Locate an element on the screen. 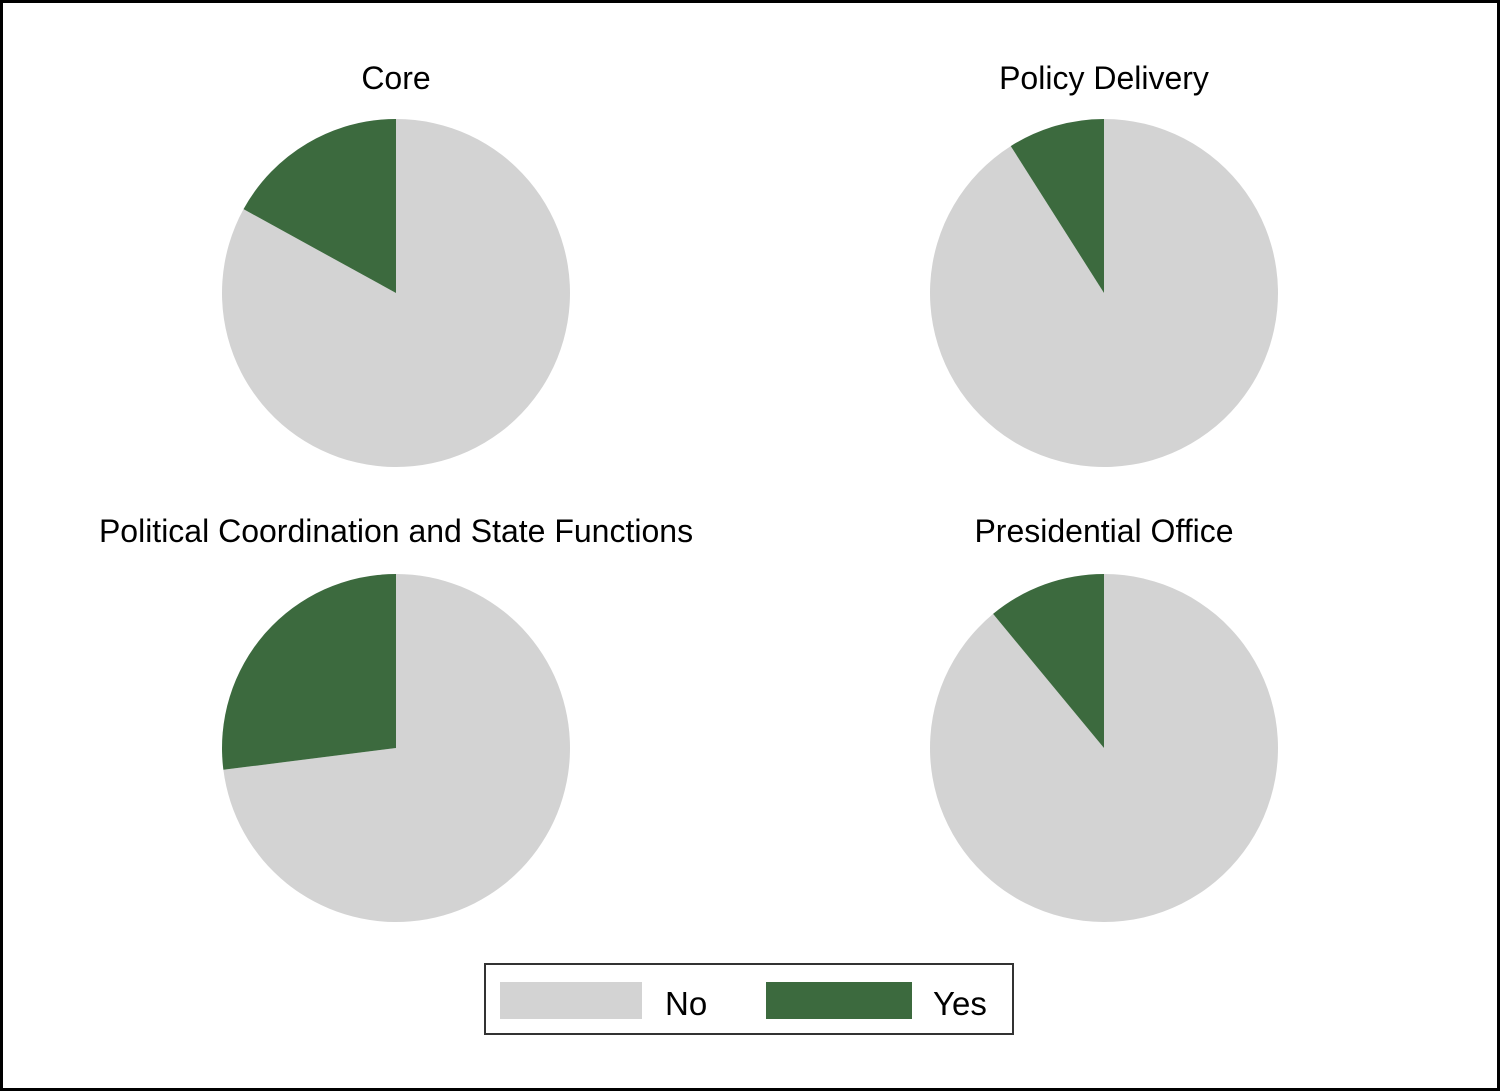 The image size is (1500, 1091). legend-swatch-no is located at coordinates (571, 1000).